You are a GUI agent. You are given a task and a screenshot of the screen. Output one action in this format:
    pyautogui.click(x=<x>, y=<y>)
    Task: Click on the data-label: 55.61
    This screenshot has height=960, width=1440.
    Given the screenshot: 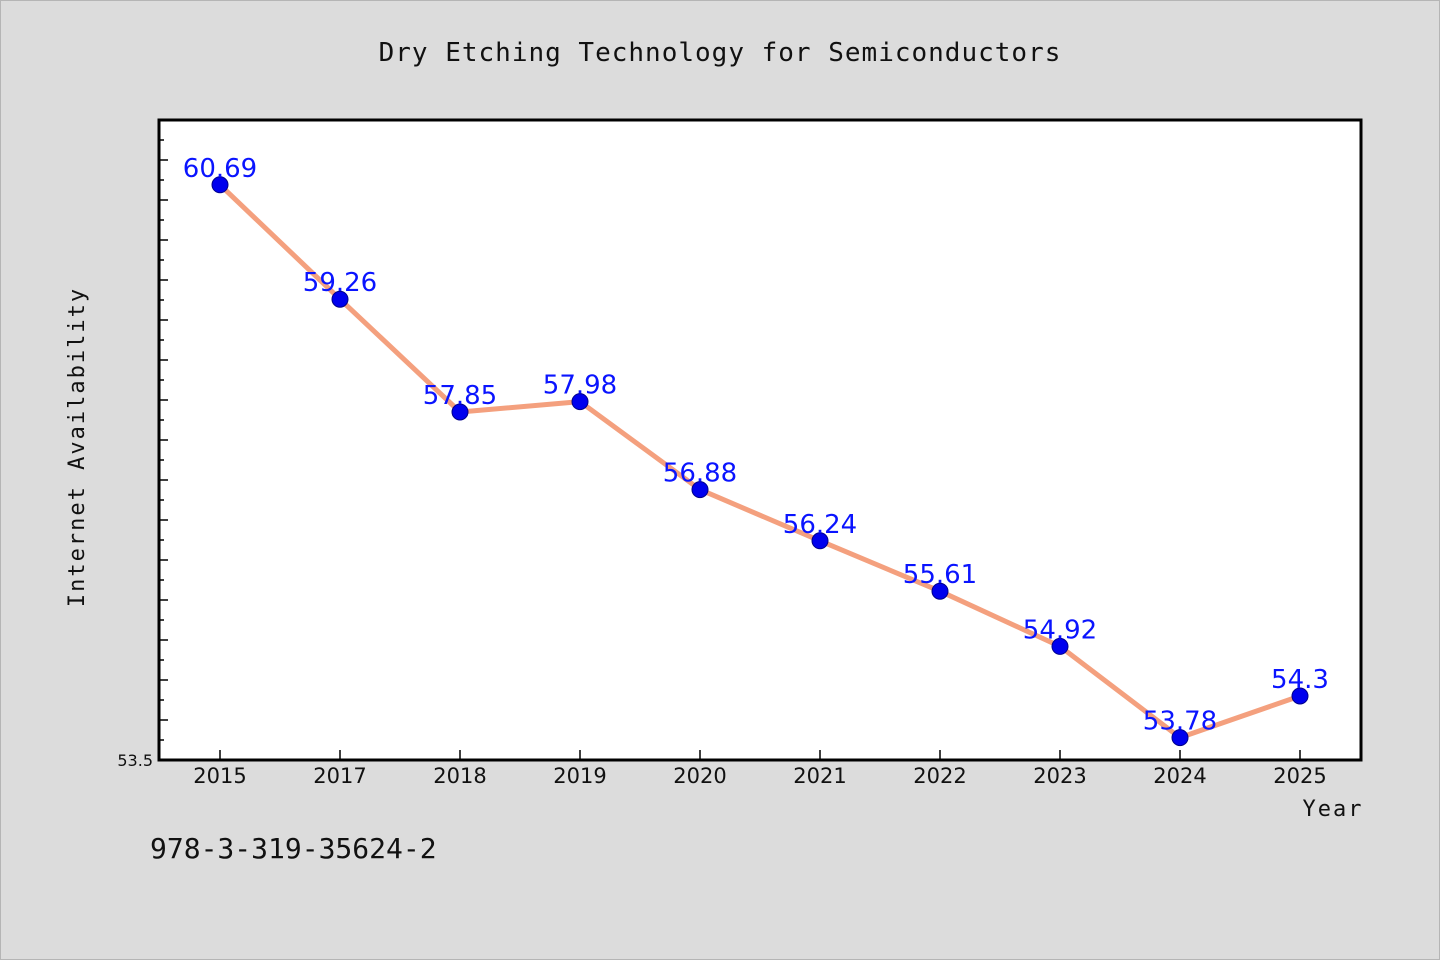 What is the action you would take?
    pyautogui.click(x=940, y=575)
    